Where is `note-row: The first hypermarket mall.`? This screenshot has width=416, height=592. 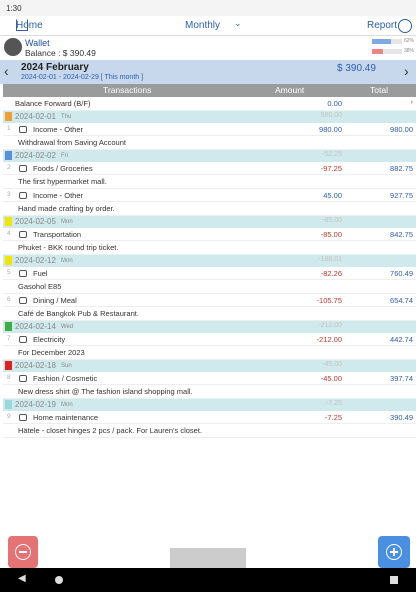 note-row: The first hypermarket mall. is located at coordinates (209, 182).